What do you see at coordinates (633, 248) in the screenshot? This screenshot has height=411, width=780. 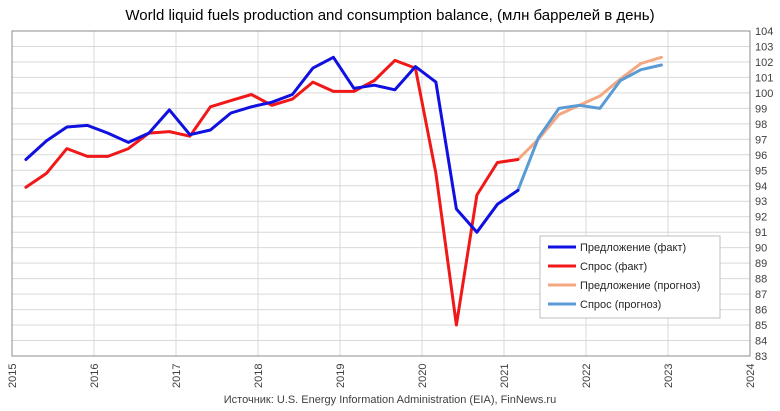 I see `legend-label: Предложение (факт)` at bounding box center [633, 248].